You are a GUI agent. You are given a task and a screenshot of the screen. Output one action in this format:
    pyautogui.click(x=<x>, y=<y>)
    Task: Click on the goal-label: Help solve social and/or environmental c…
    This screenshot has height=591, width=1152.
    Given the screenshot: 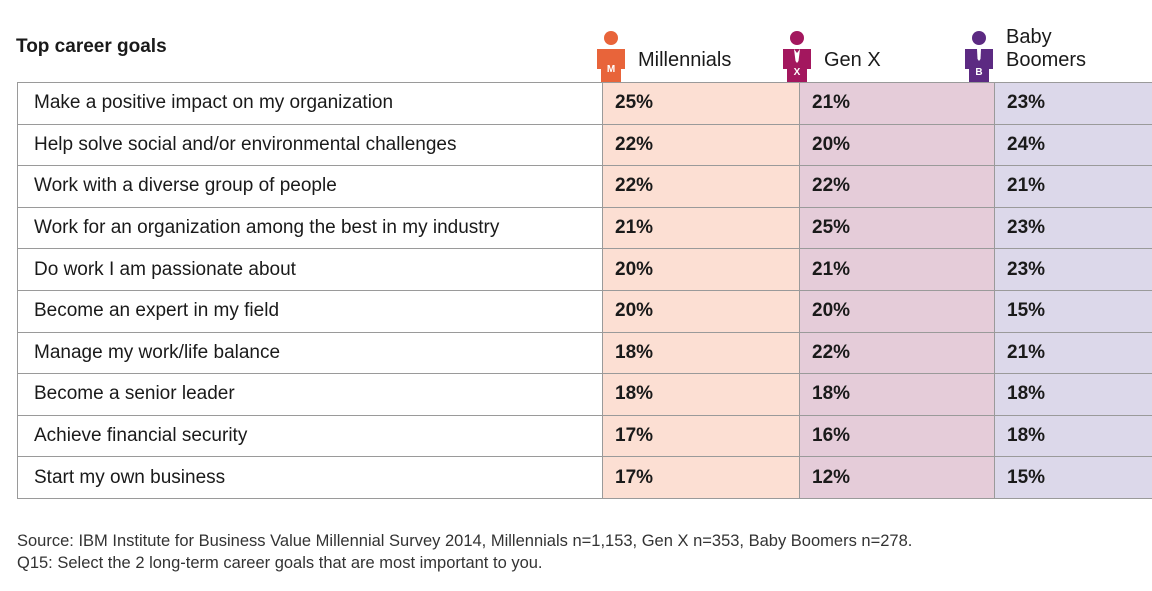 What is the action you would take?
    pyautogui.click(x=310, y=145)
    